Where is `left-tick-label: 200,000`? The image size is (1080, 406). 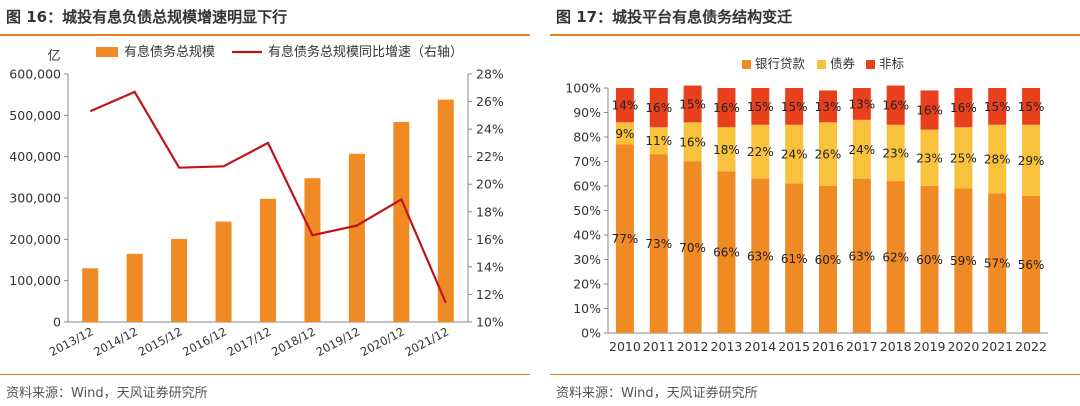 left-tick-label: 200,000 is located at coordinates (35, 239).